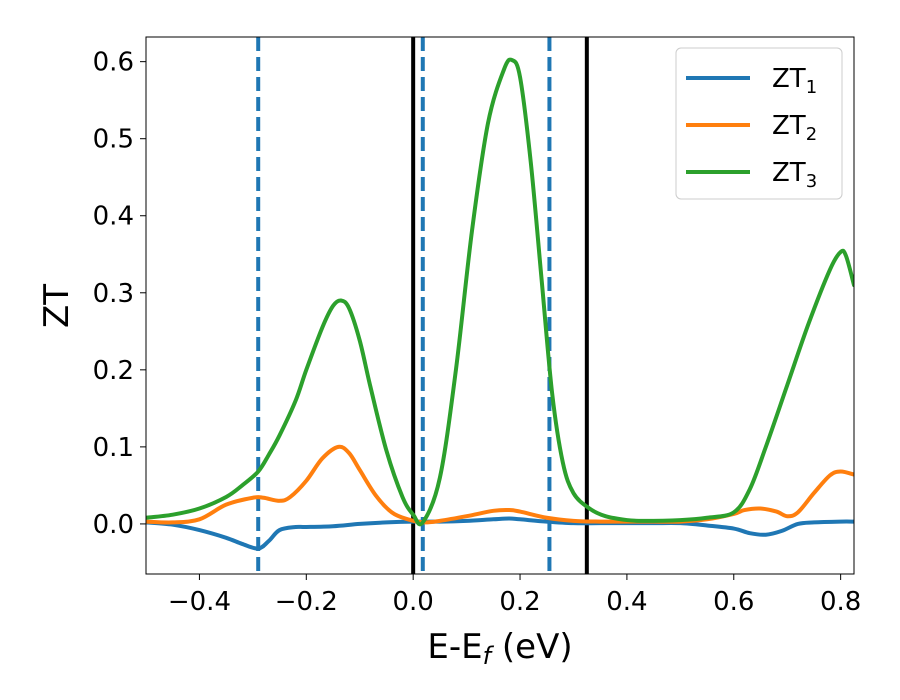 This screenshot has height=700, width=900. What do you see at coordinates (794, 128) in the screenshot?
I see `legend-label-zt2: ZT2` at bounding box center [794, 128].